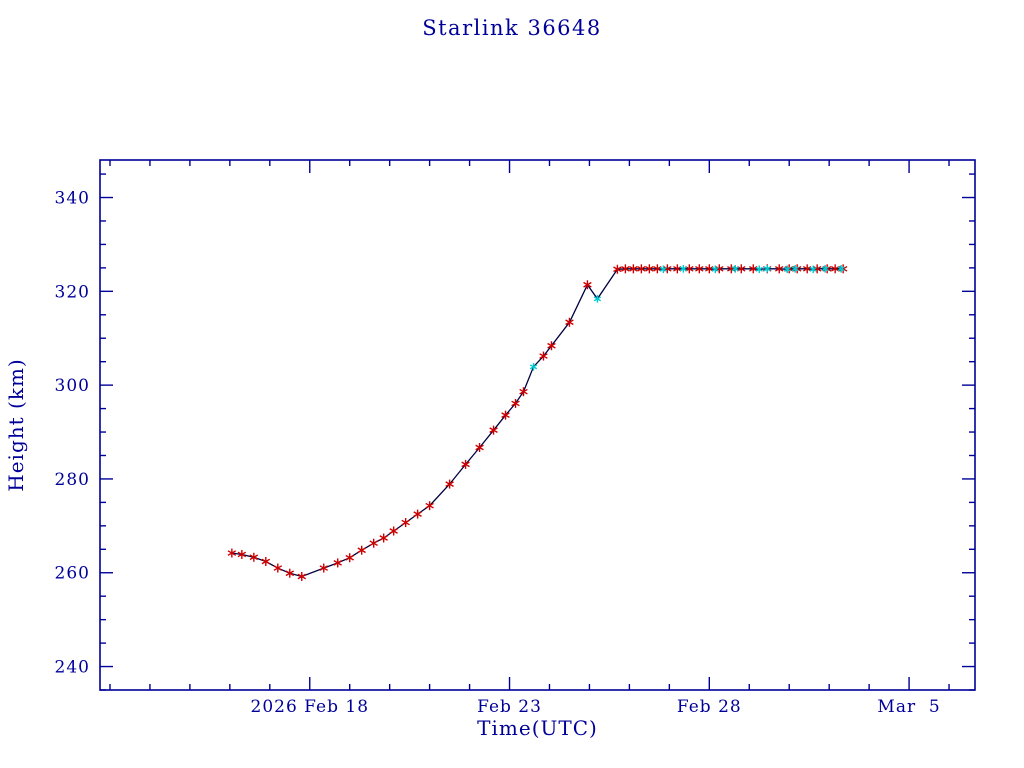  Describe the element at coordinates (72, 574) in the screenshot. I see `y-tick-label: 260` at that location.